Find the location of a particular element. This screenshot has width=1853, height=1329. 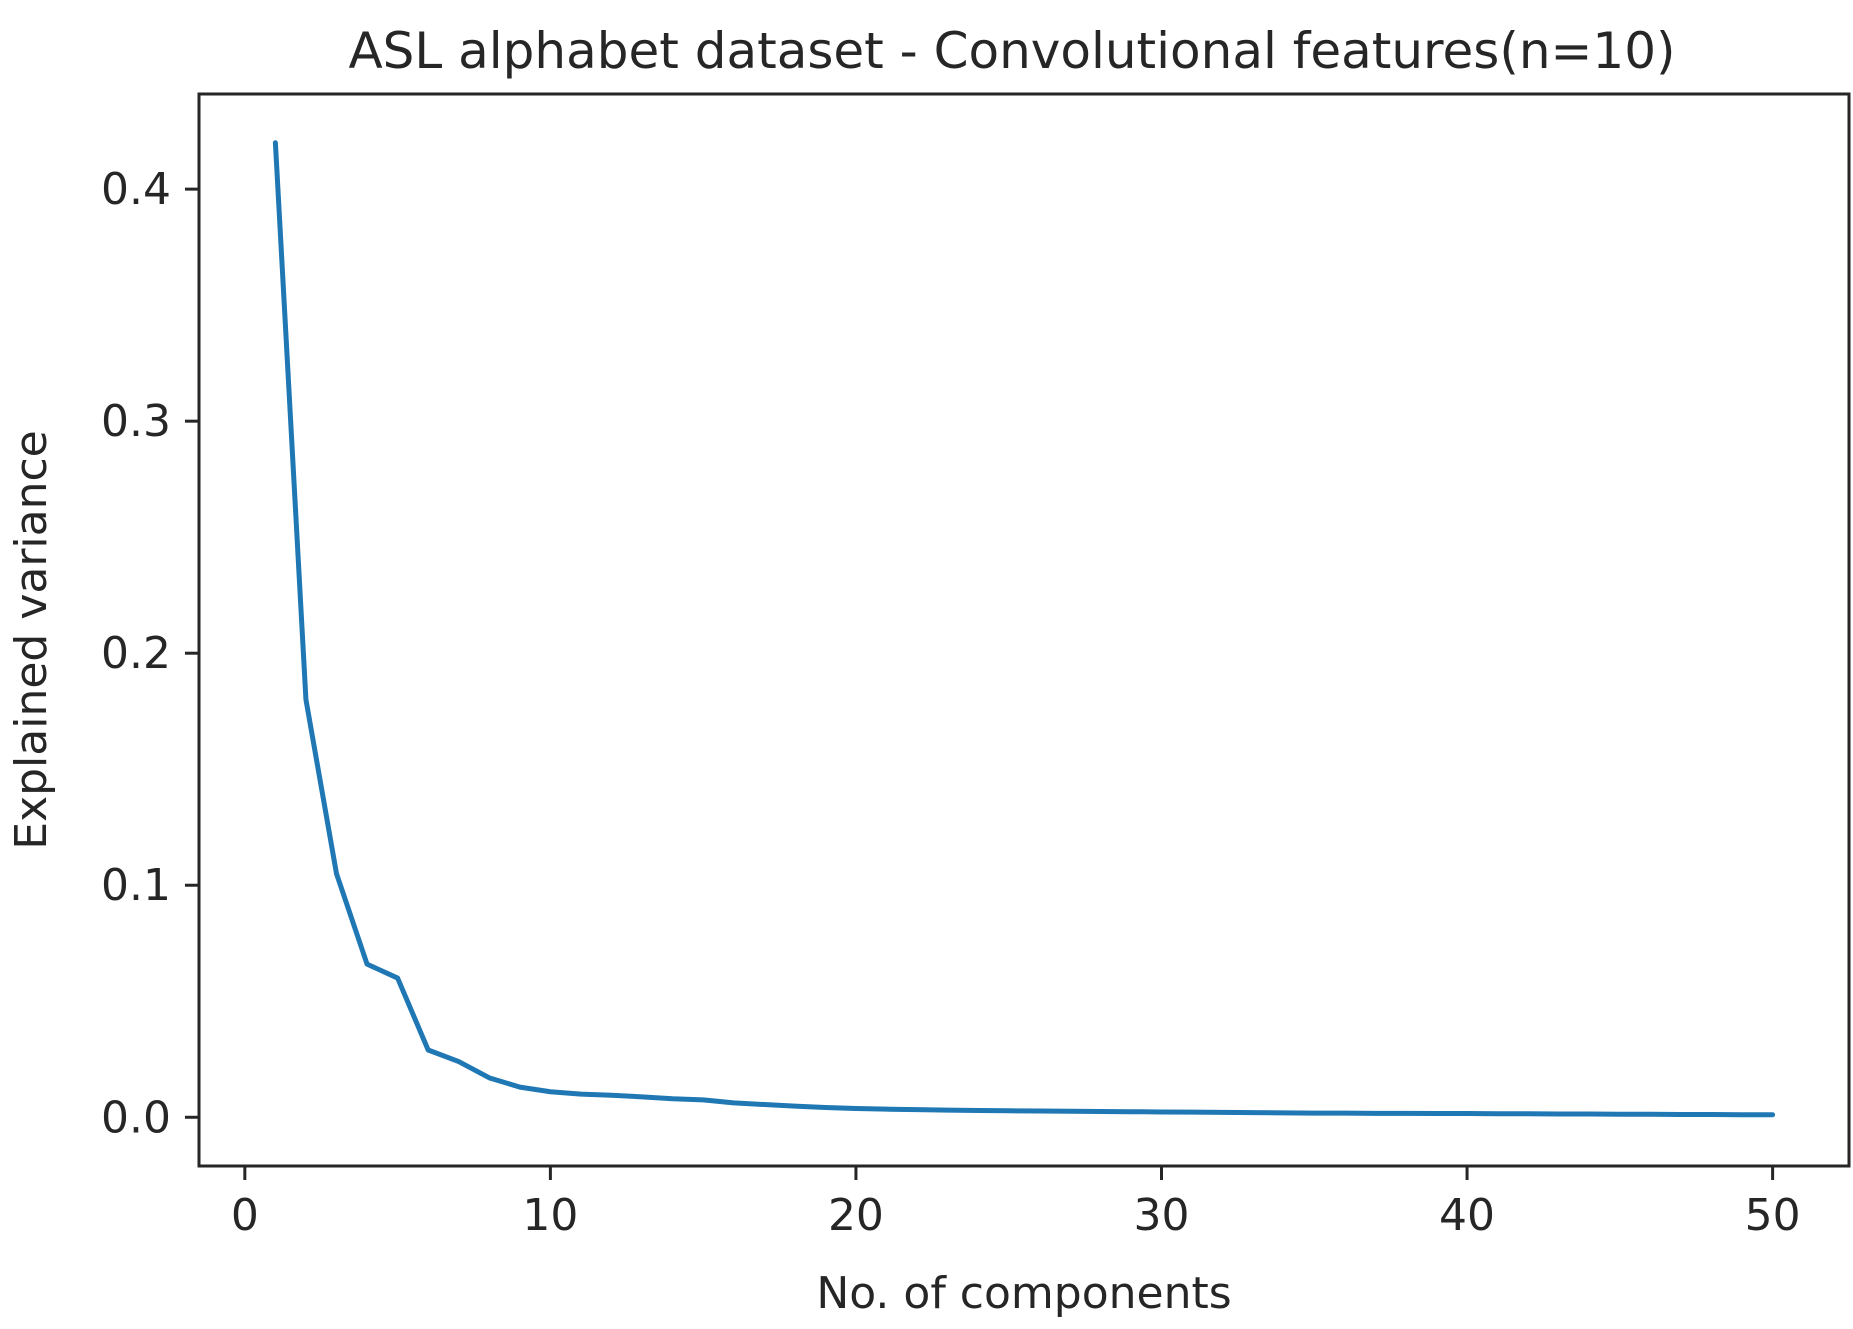

y-tick-label: 0.4 is located at coordinates (136, 189).